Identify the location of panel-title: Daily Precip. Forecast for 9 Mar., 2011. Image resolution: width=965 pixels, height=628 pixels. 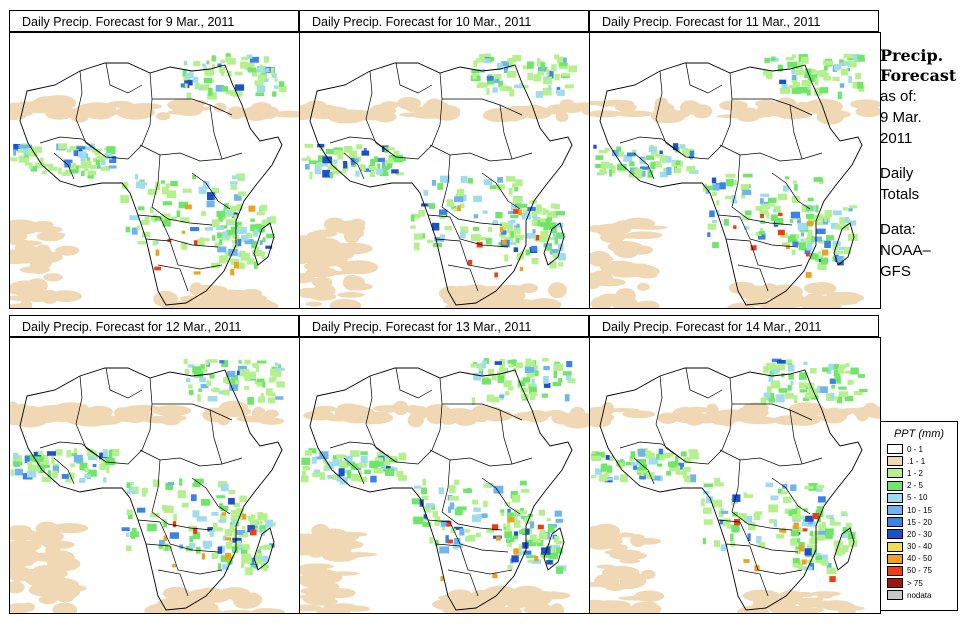
(154, 21).